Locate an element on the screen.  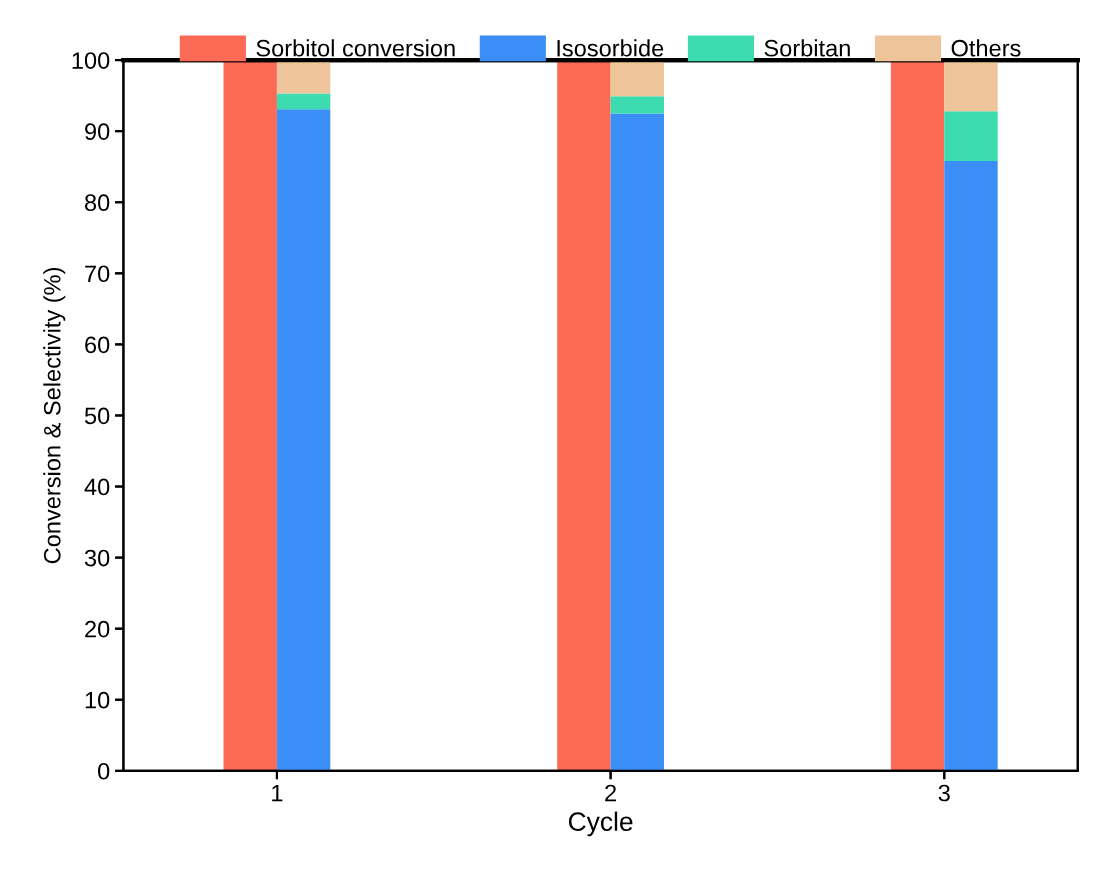
x-tick-label: 3 is located at coordinates (944, 793).